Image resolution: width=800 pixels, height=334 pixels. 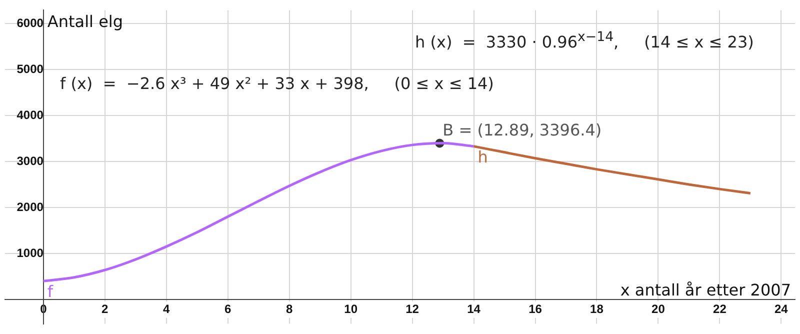 What do you see at coordinates (659, 309) in the screenshot?
I see `x-tick-label: 20` at bounding box center [659, 309].